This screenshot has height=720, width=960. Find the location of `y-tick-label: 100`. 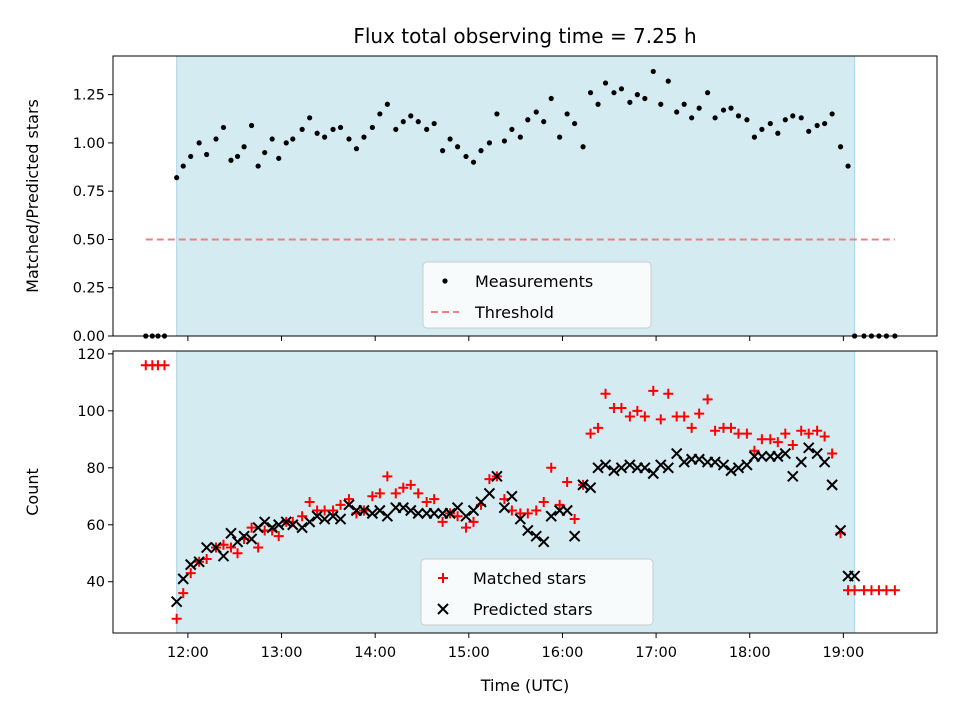

y-tick-label: 100 is located at coordinates (91, 412).